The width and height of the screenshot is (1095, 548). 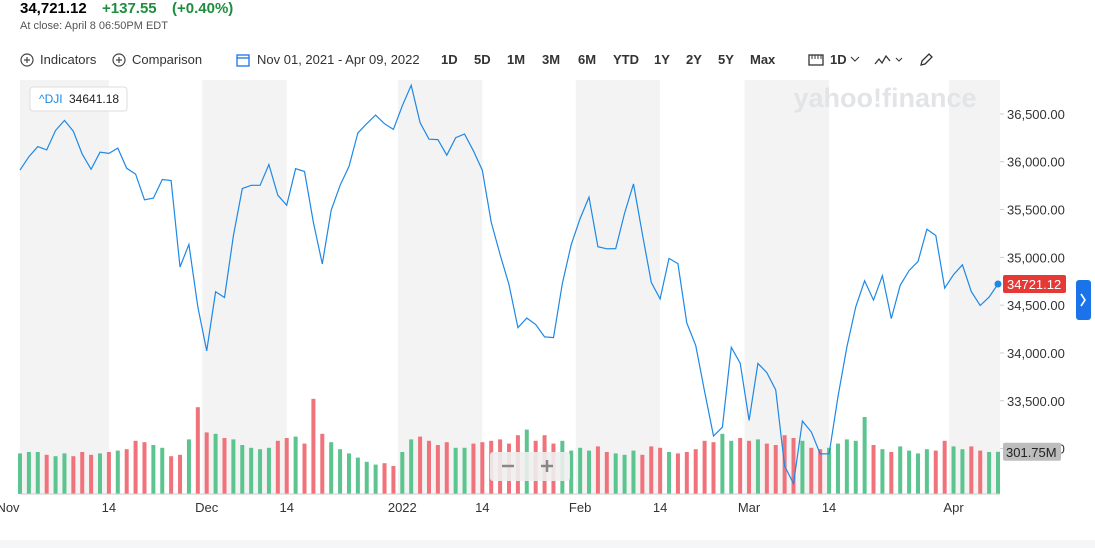 What do you see at coordinates (587, 59) in the screenshot?
I see `range-button: 6M` at bounding box center [587, 59].